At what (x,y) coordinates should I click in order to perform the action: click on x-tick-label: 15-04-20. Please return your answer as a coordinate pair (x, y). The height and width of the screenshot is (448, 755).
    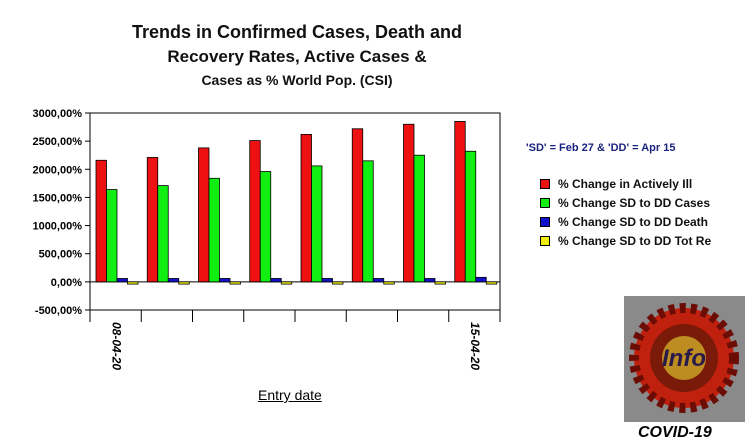
    Looking at the image, I should click on (475, 346).